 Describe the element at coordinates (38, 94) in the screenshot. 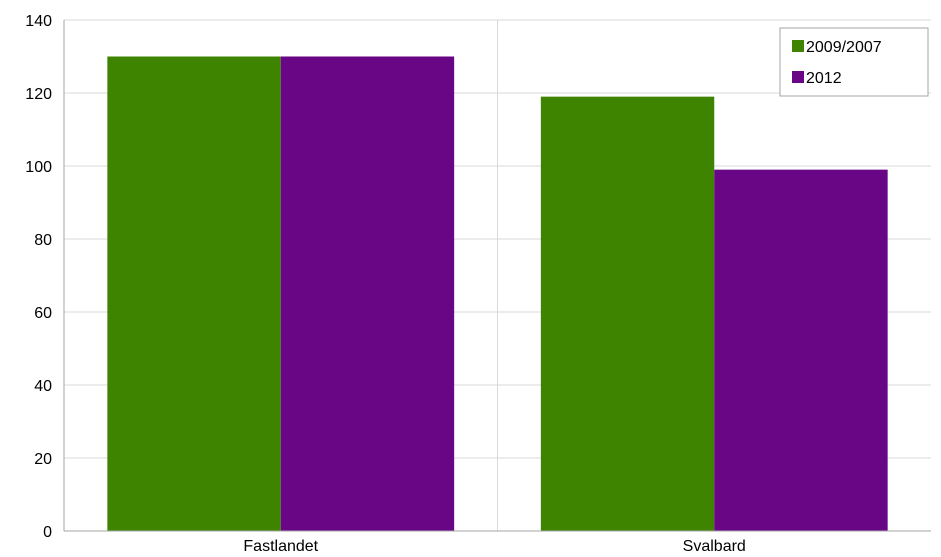

I see `y-tick-label: 120` at that location.